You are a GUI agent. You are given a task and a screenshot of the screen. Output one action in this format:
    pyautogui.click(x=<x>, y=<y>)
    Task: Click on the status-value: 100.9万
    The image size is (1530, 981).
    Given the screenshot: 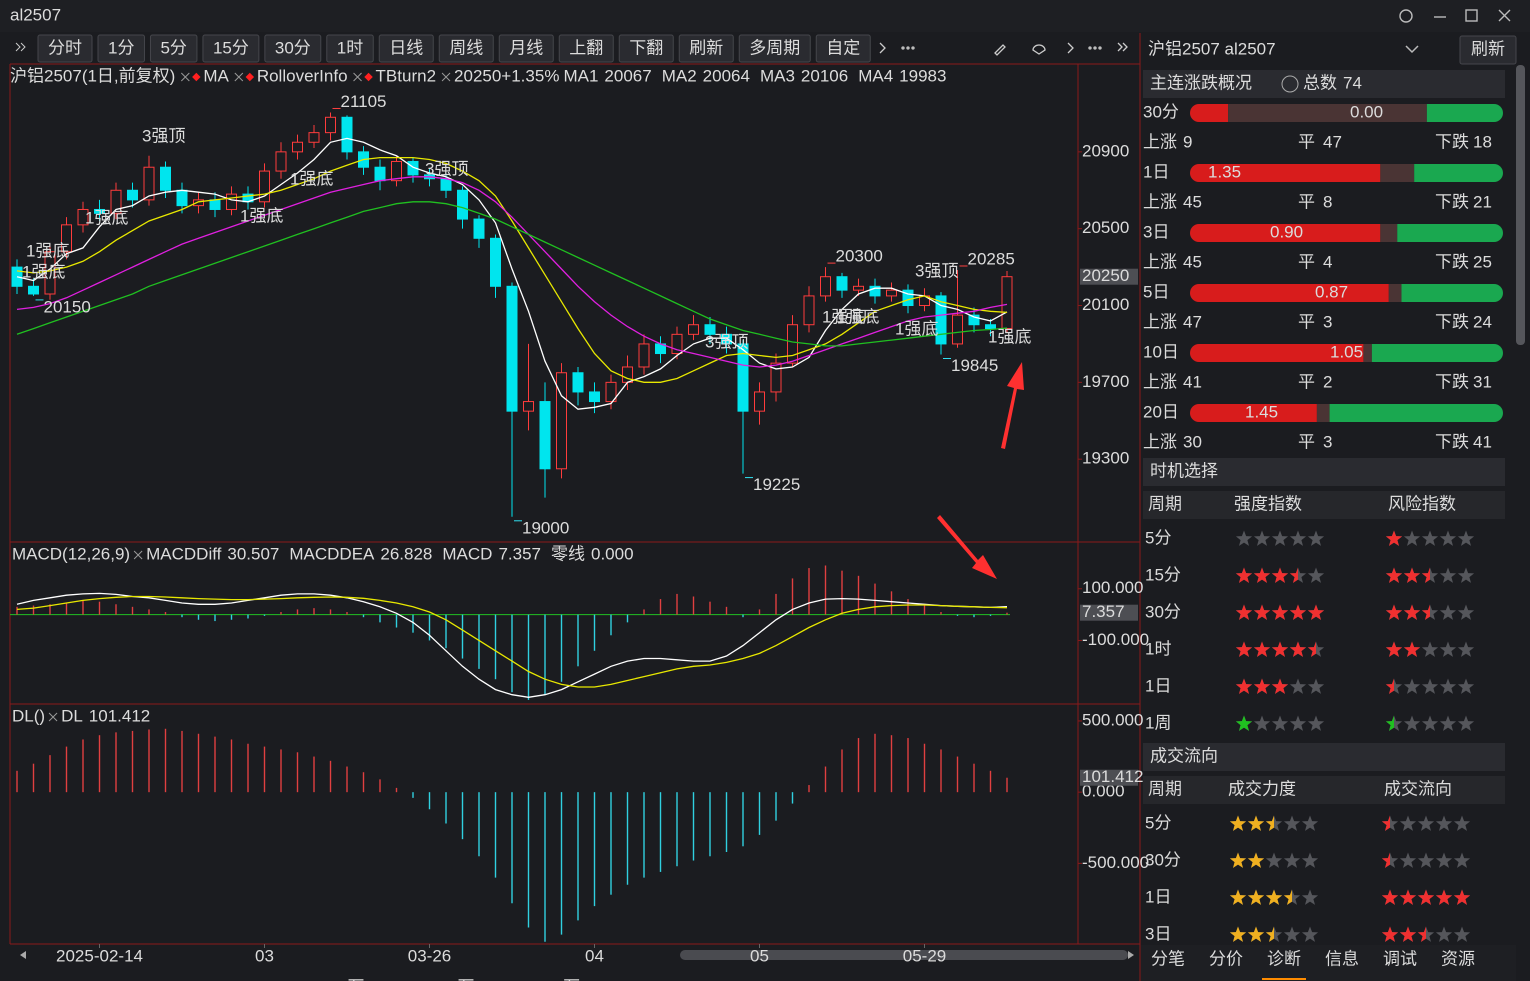 What is the action you would take?
    pyautogui.click(x=445, y=979)
    